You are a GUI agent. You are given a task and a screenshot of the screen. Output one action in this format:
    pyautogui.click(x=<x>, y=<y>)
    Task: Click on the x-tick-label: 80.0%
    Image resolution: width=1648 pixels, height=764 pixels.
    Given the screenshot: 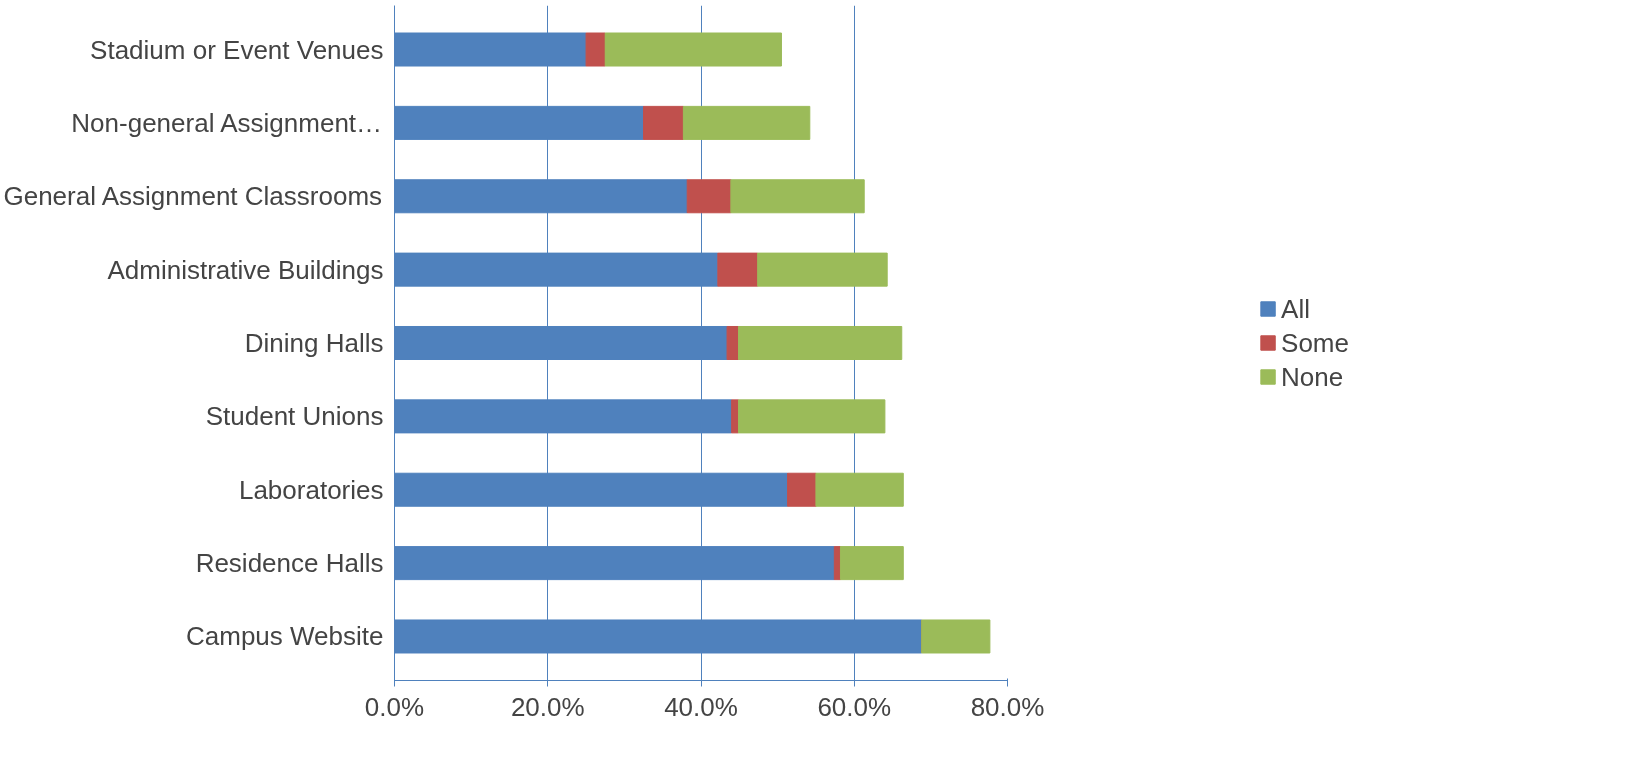 What is the action you would take?
    pyautogui.click(x=1007, y=706)
    